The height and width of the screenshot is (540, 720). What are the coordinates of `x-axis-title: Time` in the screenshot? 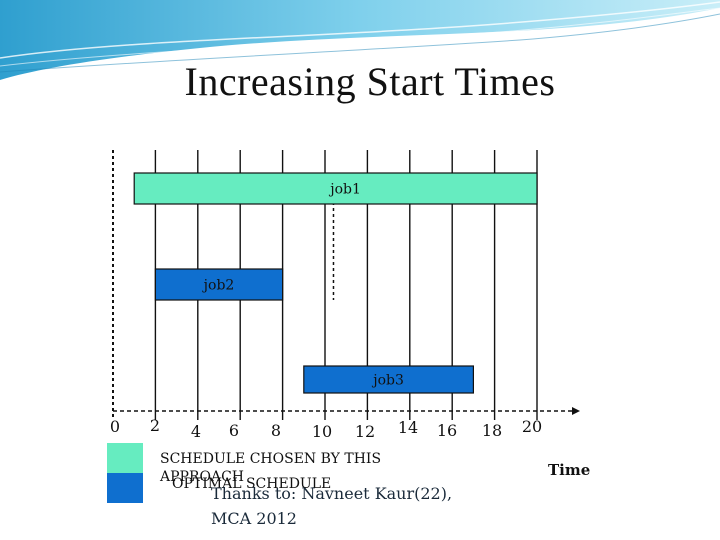 It's located at (569, 470).